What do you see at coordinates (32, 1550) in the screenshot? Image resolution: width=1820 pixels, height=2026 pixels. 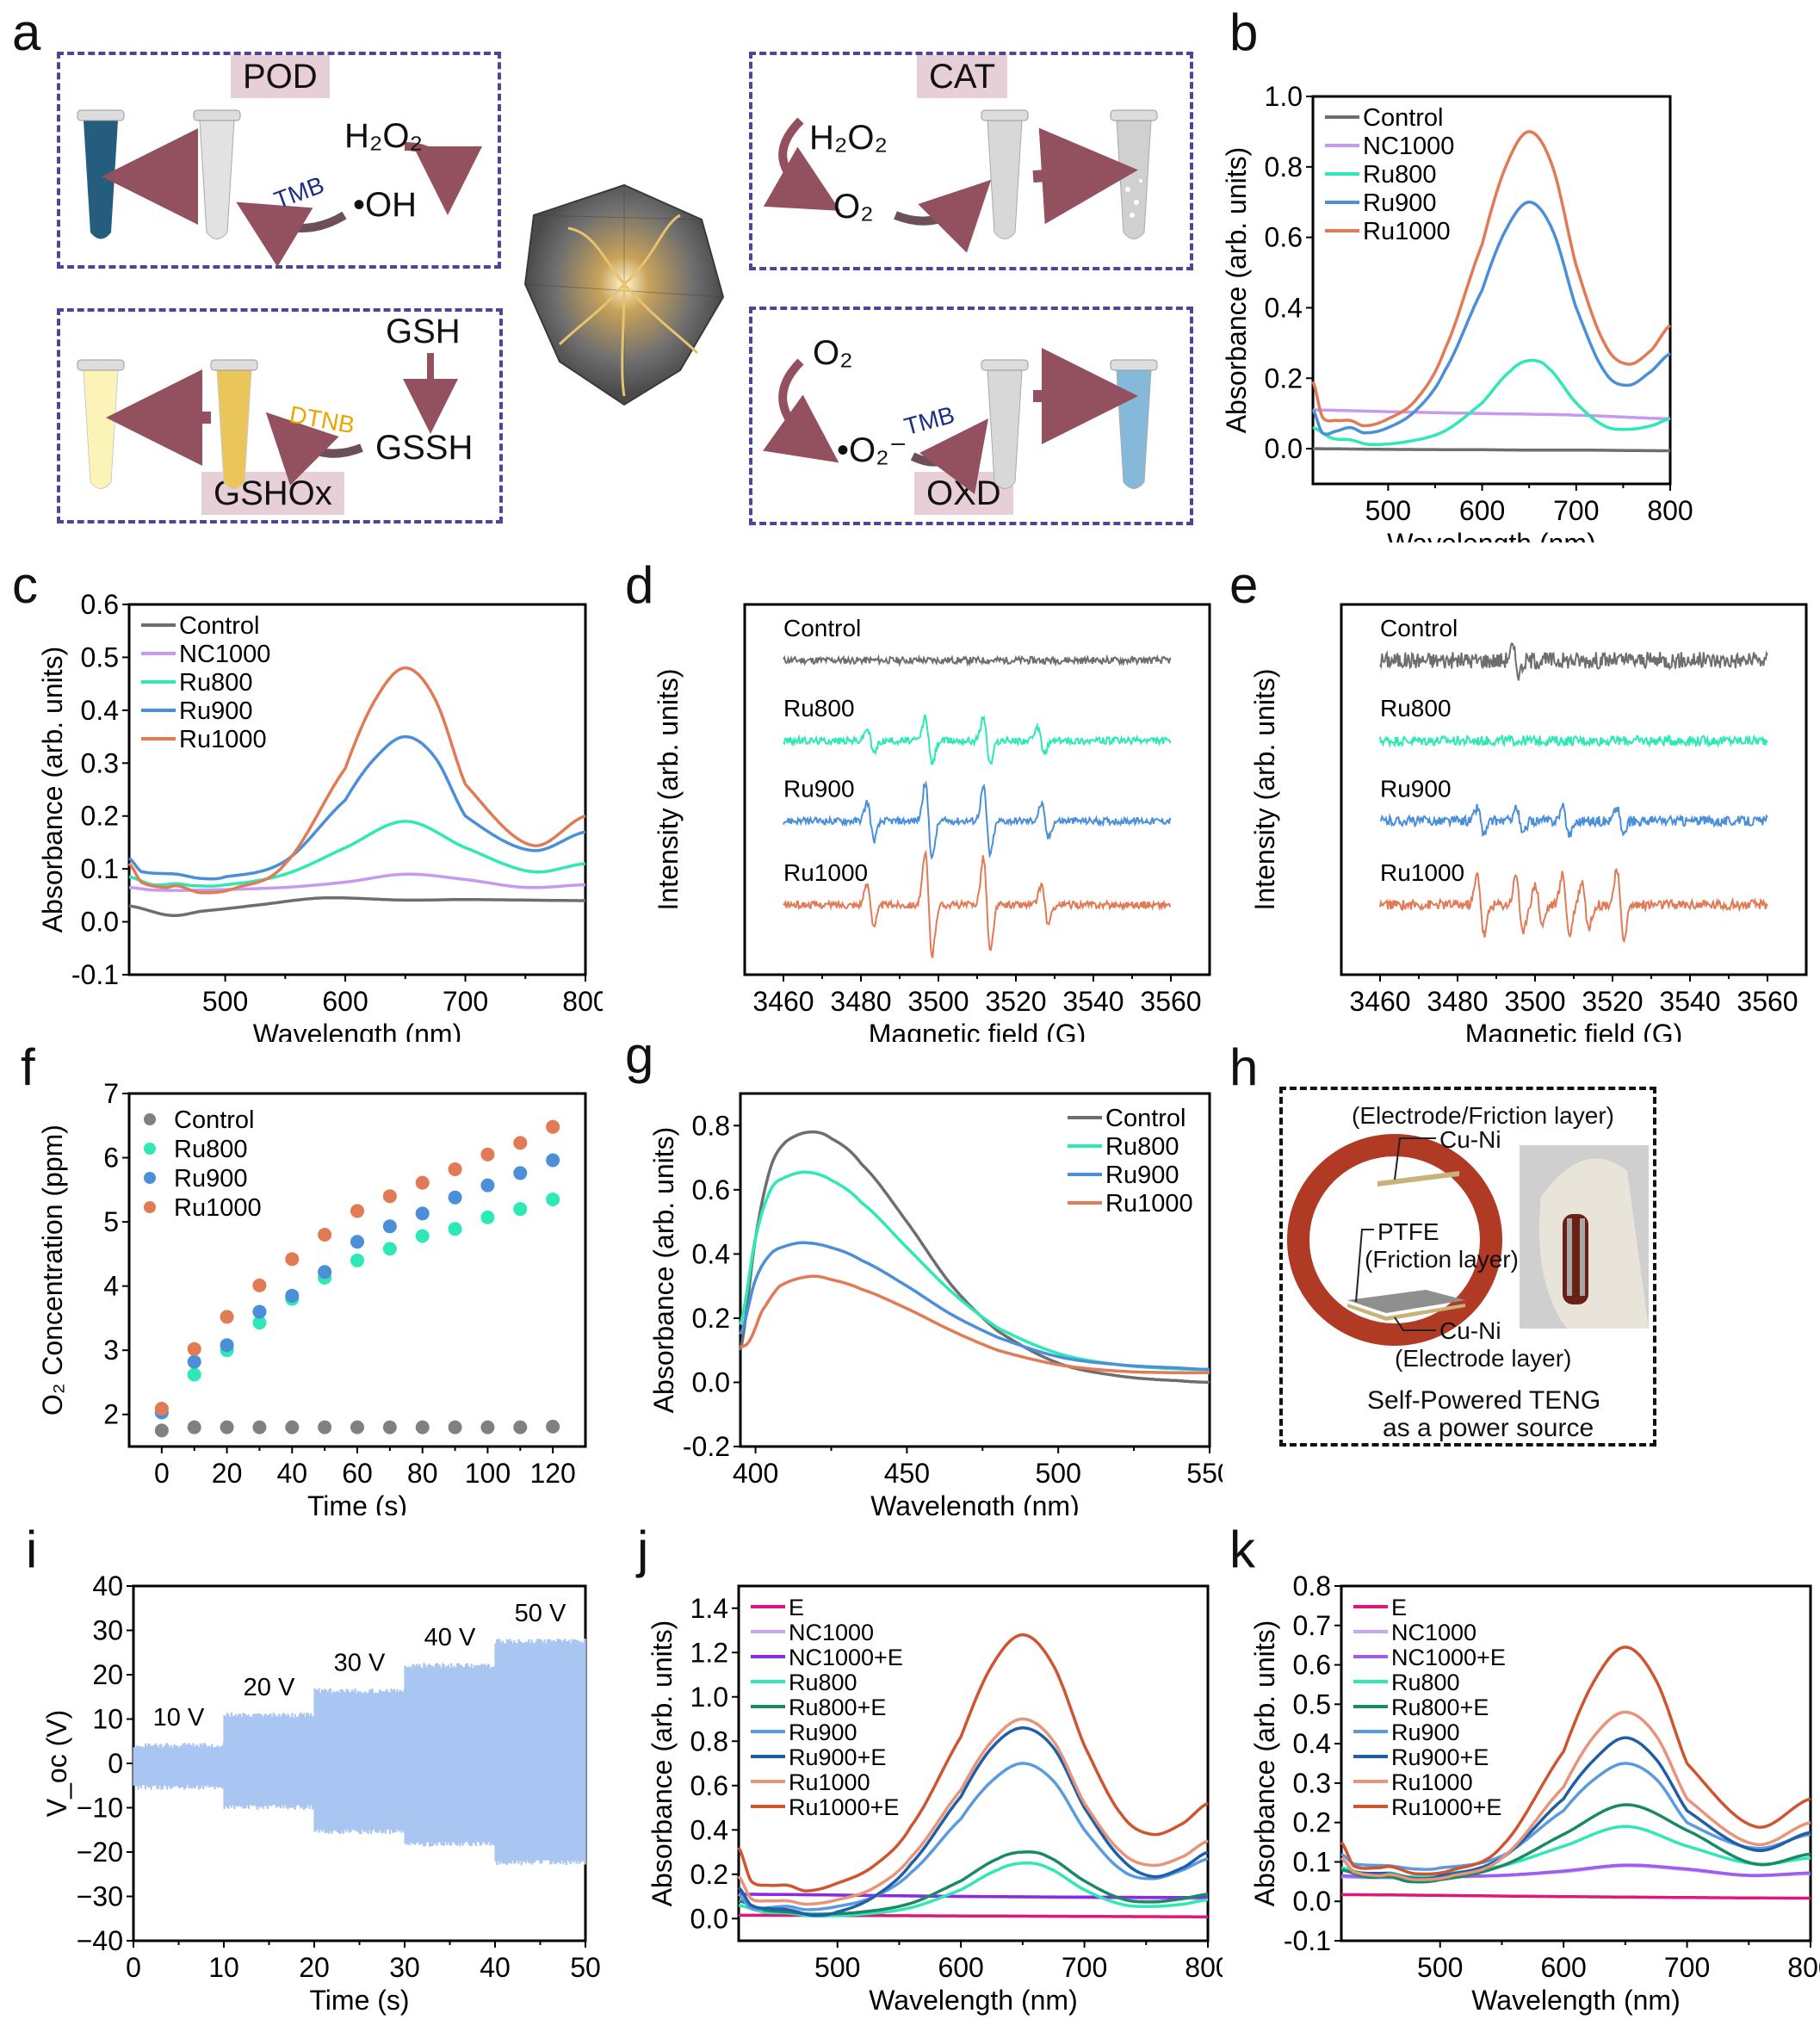 I see `panel-letter-i: i` at bounding box center [32, 1550].